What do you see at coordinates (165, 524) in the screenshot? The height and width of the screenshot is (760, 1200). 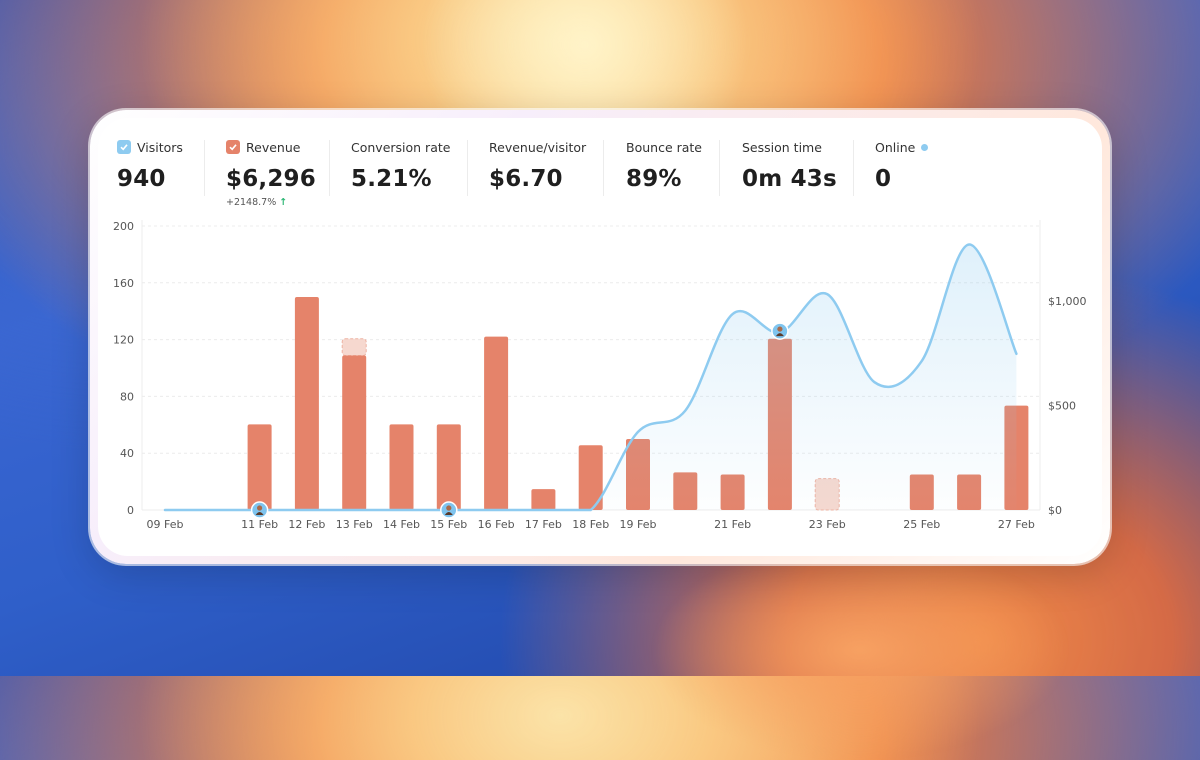 I see `x-tick-label: 09 Feb` at bounding box center [165, 524].